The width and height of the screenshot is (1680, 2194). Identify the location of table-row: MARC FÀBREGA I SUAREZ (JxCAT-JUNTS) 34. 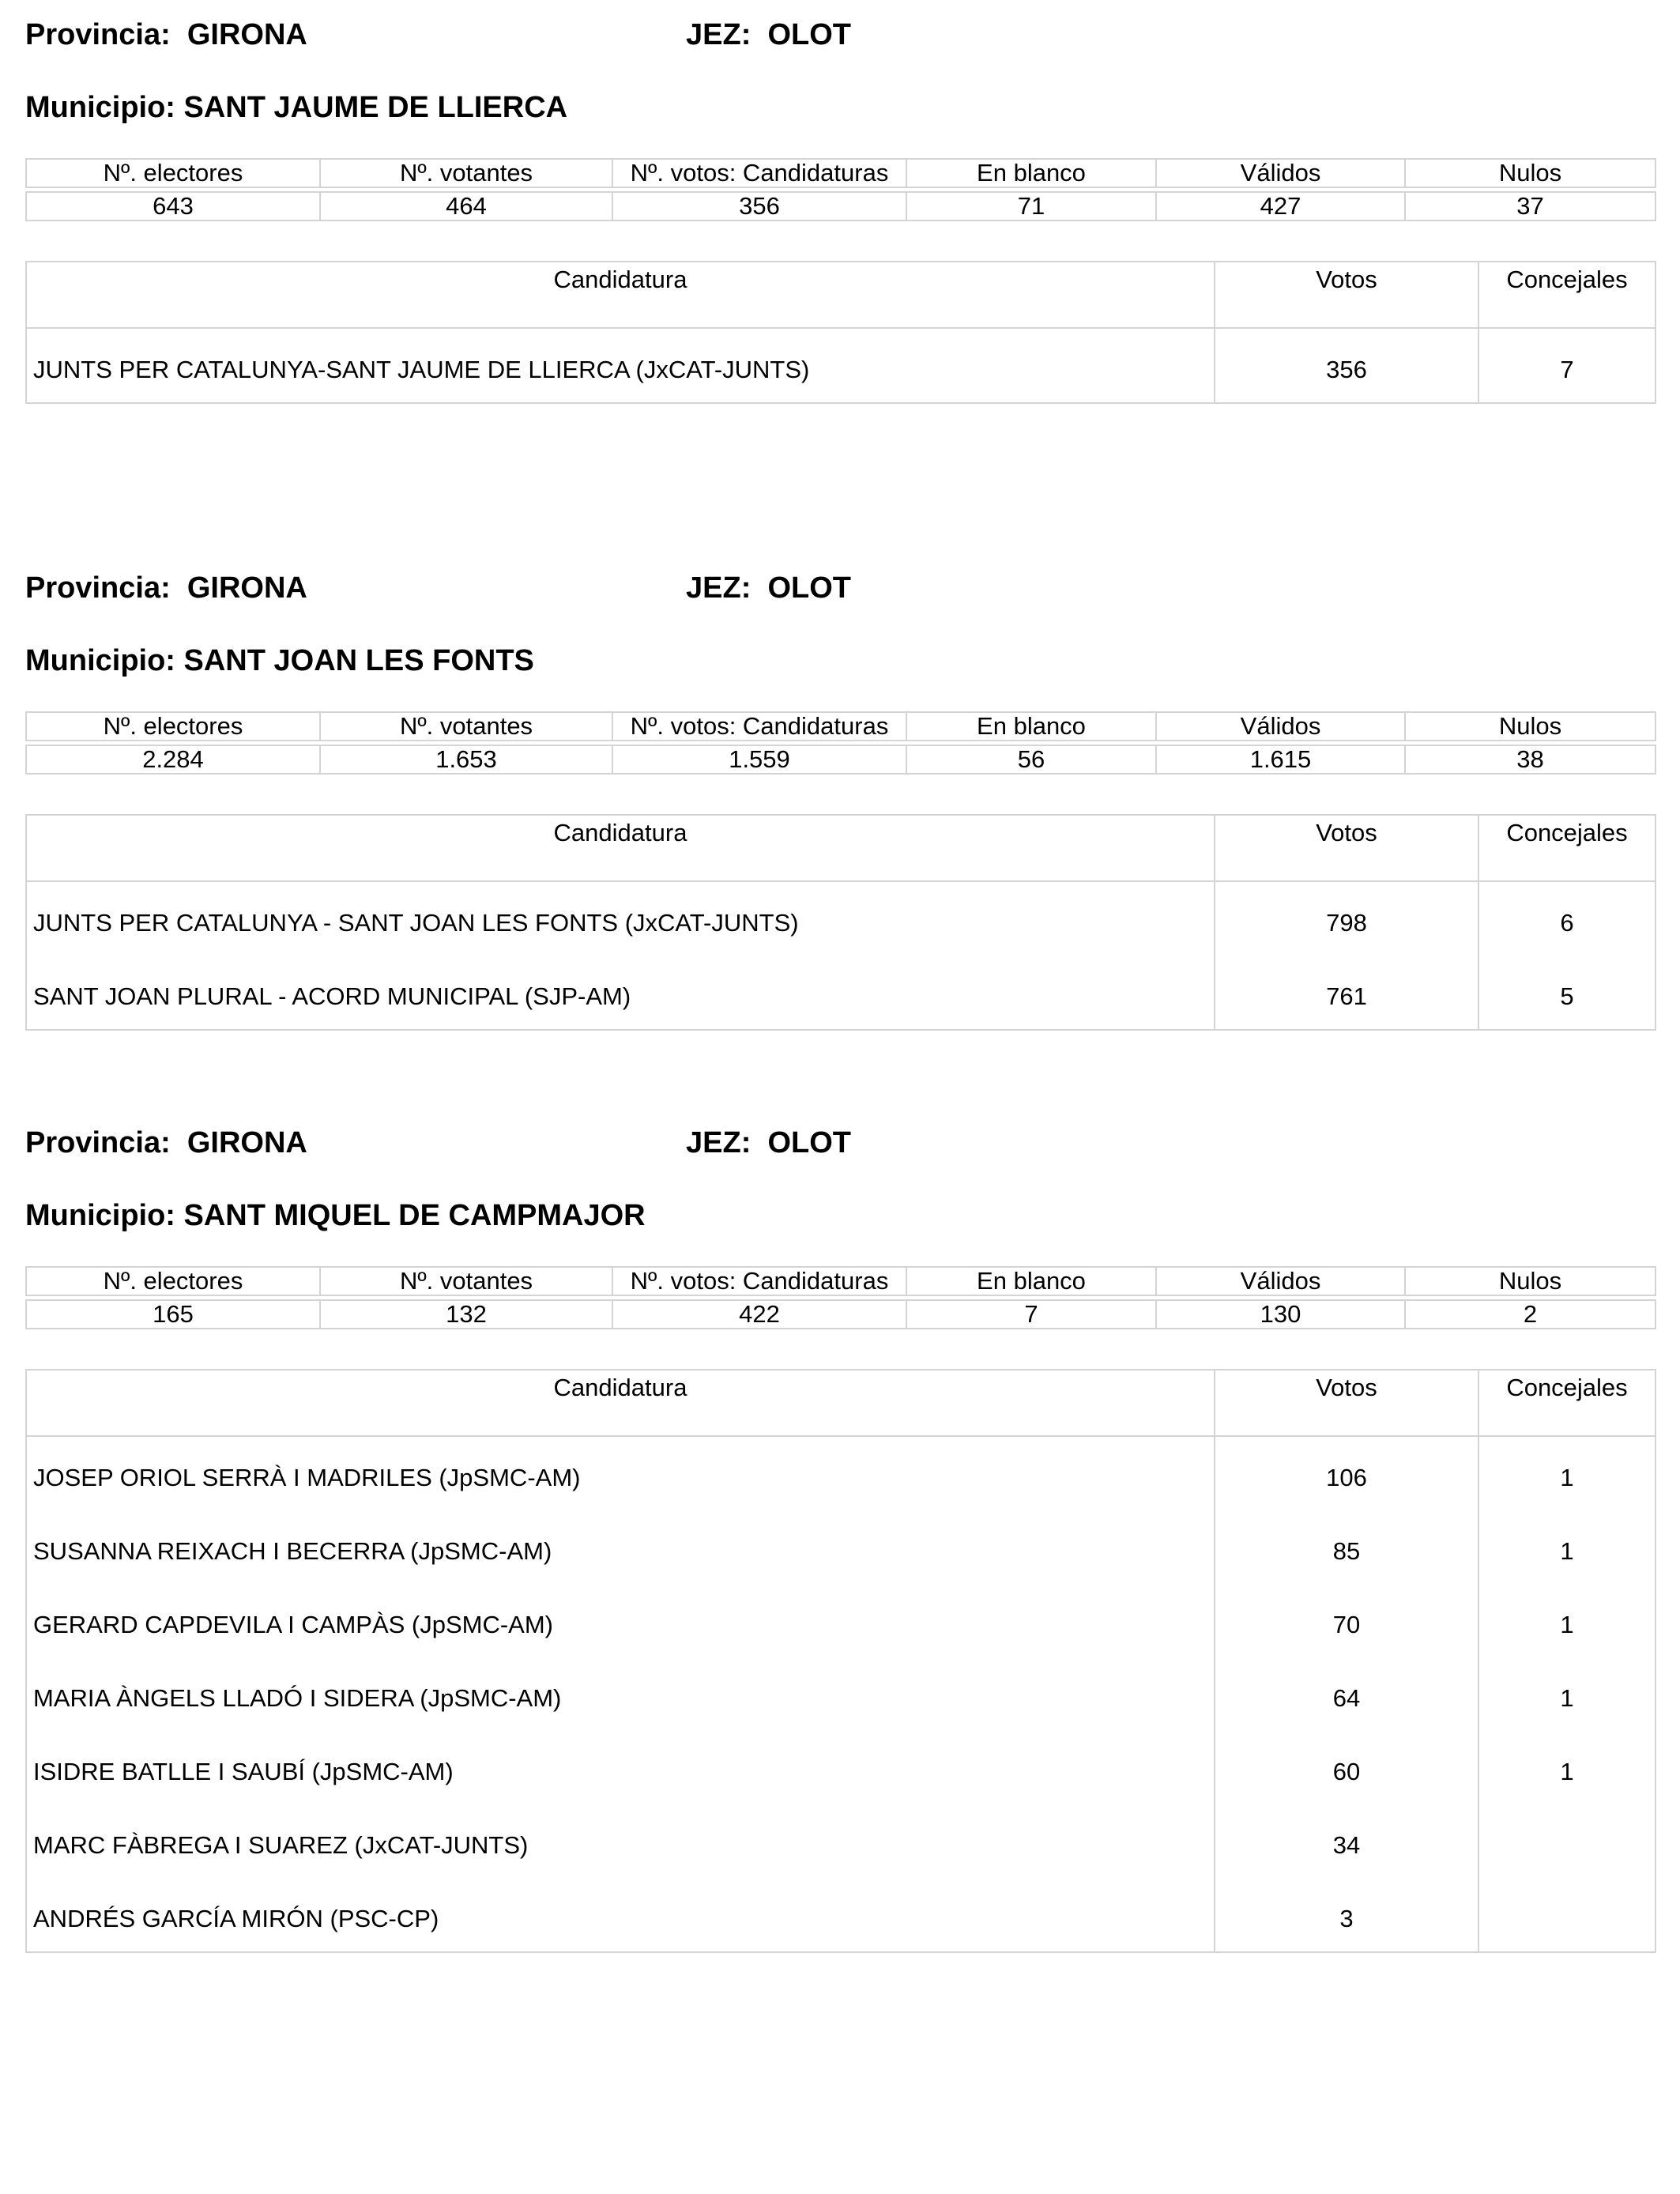
(840, 1841).